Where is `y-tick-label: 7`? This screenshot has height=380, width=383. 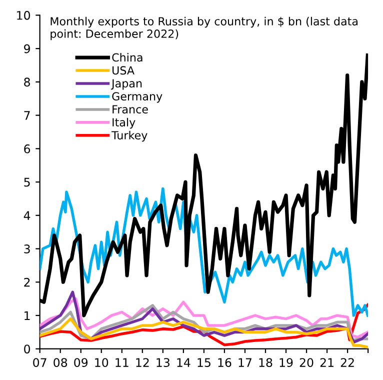 y-tick-label: 7 is located at coordinates (27, 115).